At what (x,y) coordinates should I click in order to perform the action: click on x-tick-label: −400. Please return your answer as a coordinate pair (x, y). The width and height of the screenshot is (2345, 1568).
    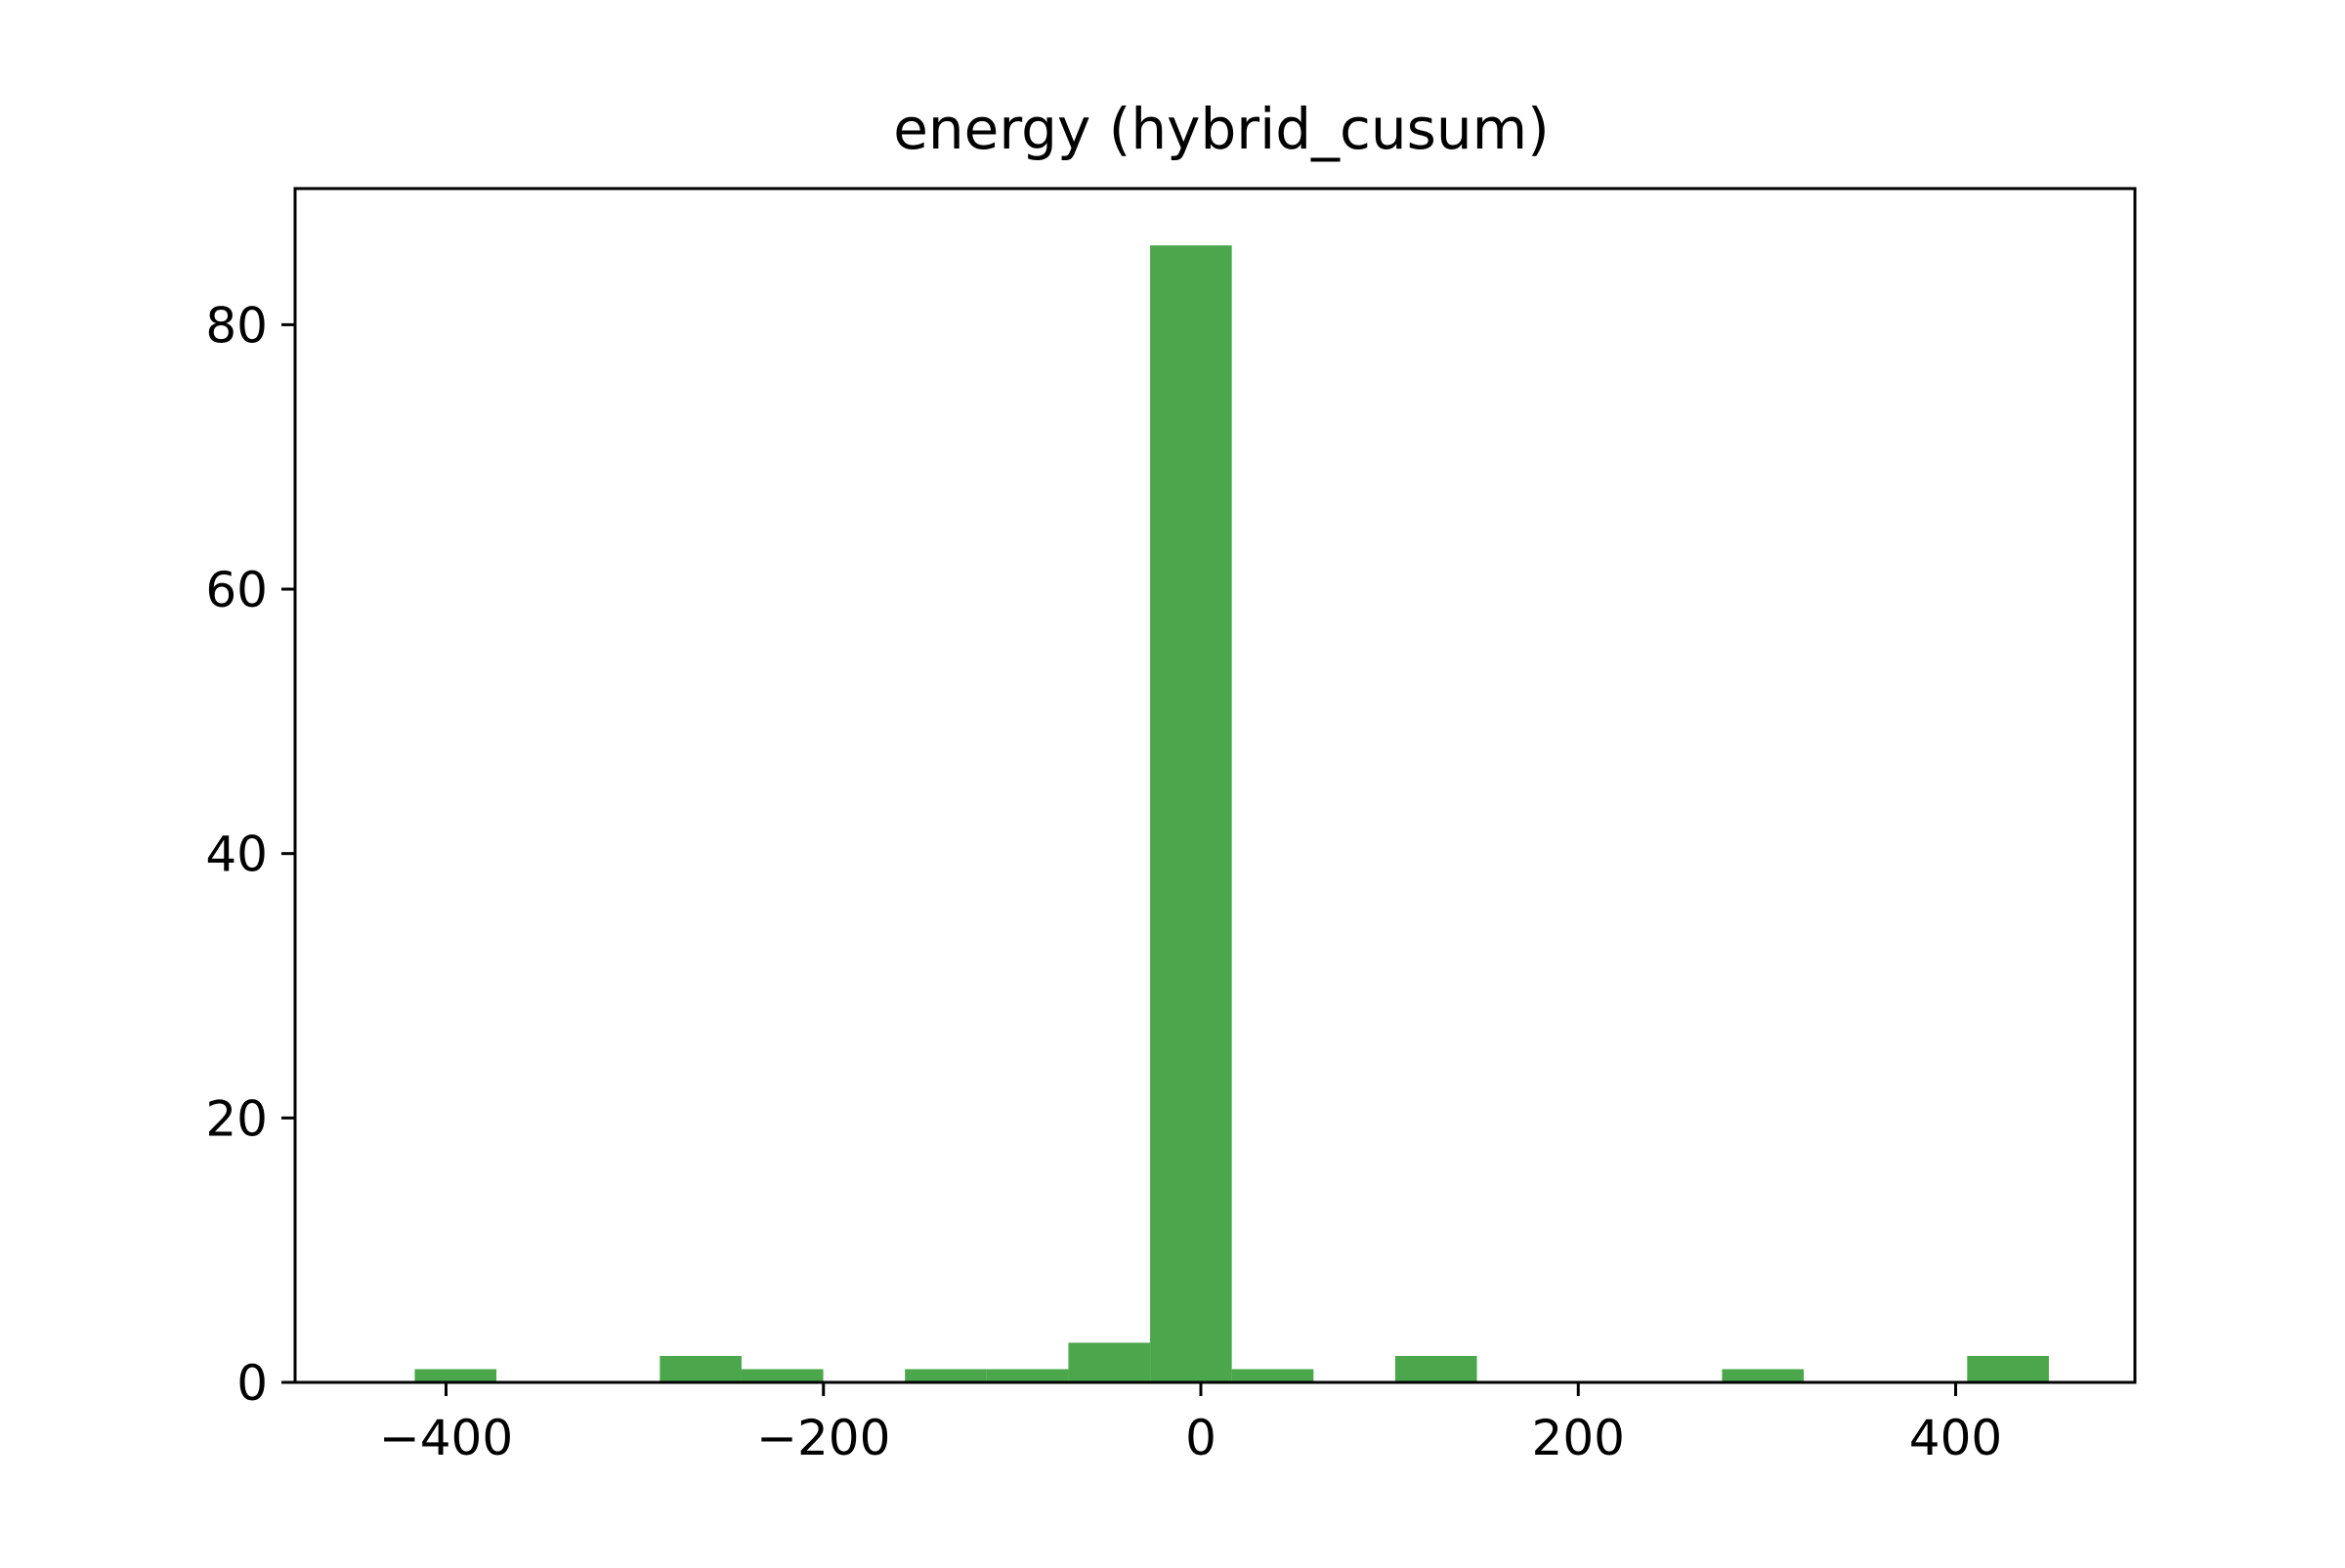
    Looking at the image, I should click on (446, 1438).